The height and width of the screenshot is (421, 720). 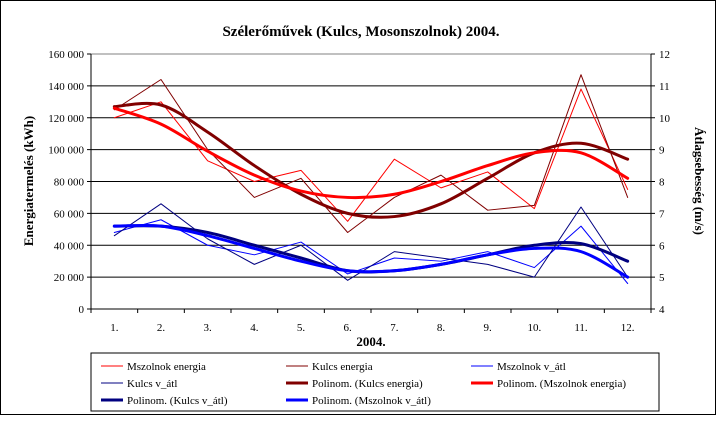 What do you see at coordinates (628, 328) in the screenshot?
I see `x-tick-label: 12.` at bounding box center [628, 328].